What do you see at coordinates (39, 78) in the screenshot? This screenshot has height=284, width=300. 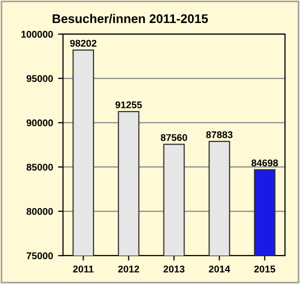 I see `y-tick-label: 95000` at bounding box center [39, 78].